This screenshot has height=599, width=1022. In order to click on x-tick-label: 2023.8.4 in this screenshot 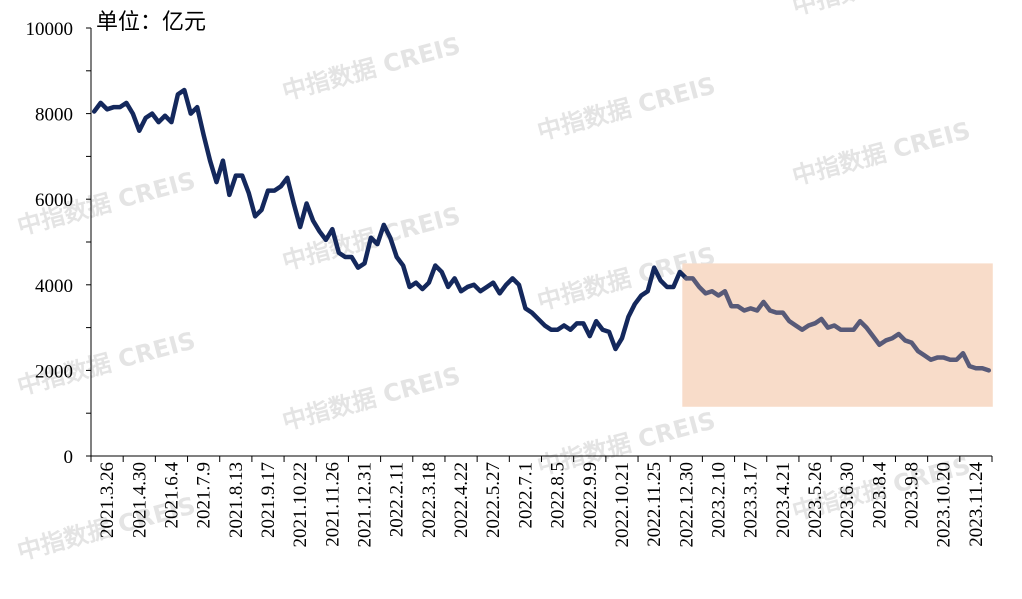, I will do `click(879, 495)`.